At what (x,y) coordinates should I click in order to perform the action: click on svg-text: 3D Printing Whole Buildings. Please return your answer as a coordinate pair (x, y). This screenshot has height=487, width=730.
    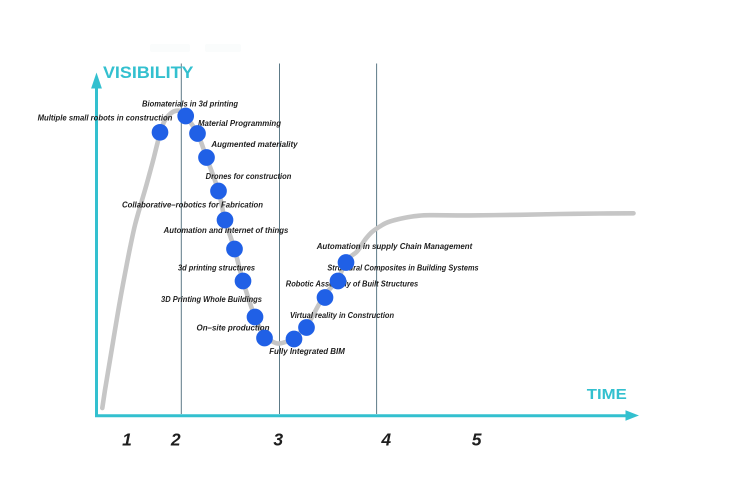
    Looking at the image, I should click on (211, 299).